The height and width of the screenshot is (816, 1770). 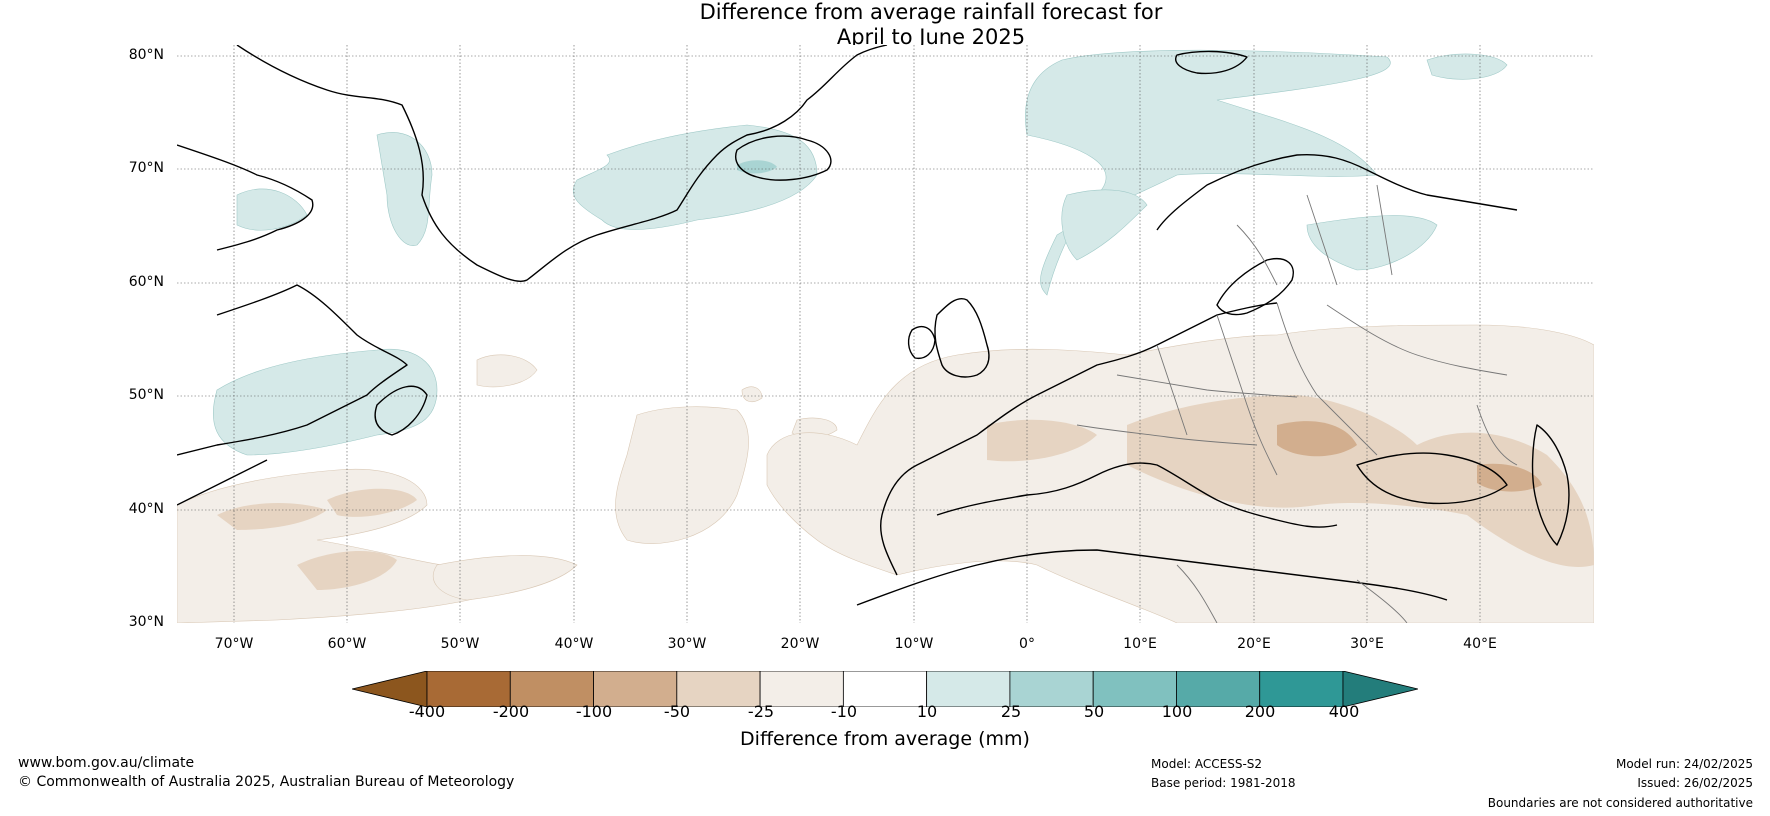 What do you see at coordinates (1255, 287) in the screenshot?
I see `baltic-coast` at bounding box center [1255, 287].